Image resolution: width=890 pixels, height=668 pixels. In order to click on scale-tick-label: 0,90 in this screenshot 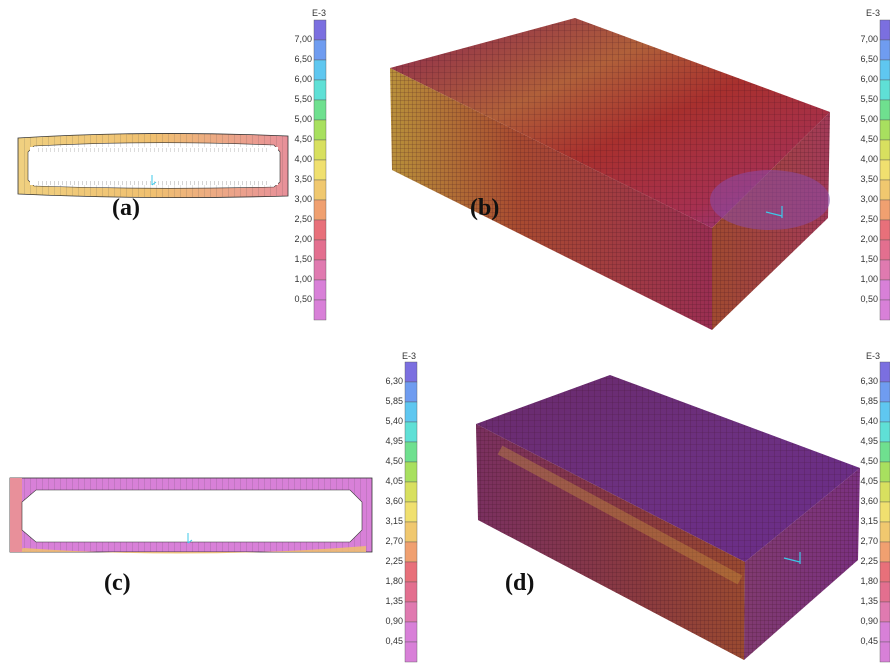, I will do `click(394, 621)`.